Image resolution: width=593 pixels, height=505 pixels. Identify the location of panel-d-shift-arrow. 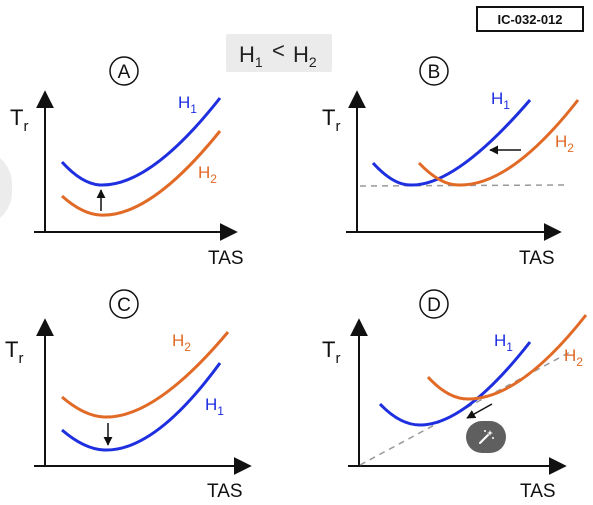
(479, 411).